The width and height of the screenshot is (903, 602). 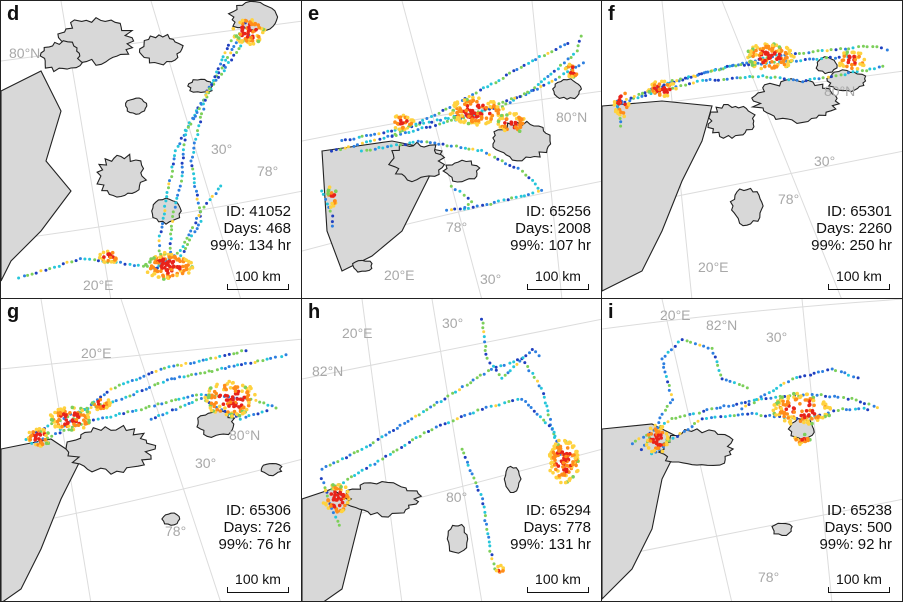 I want to click on track-info: ID: 65294 Days: 778 99%: 131 hr, so click(x=550, y=527).